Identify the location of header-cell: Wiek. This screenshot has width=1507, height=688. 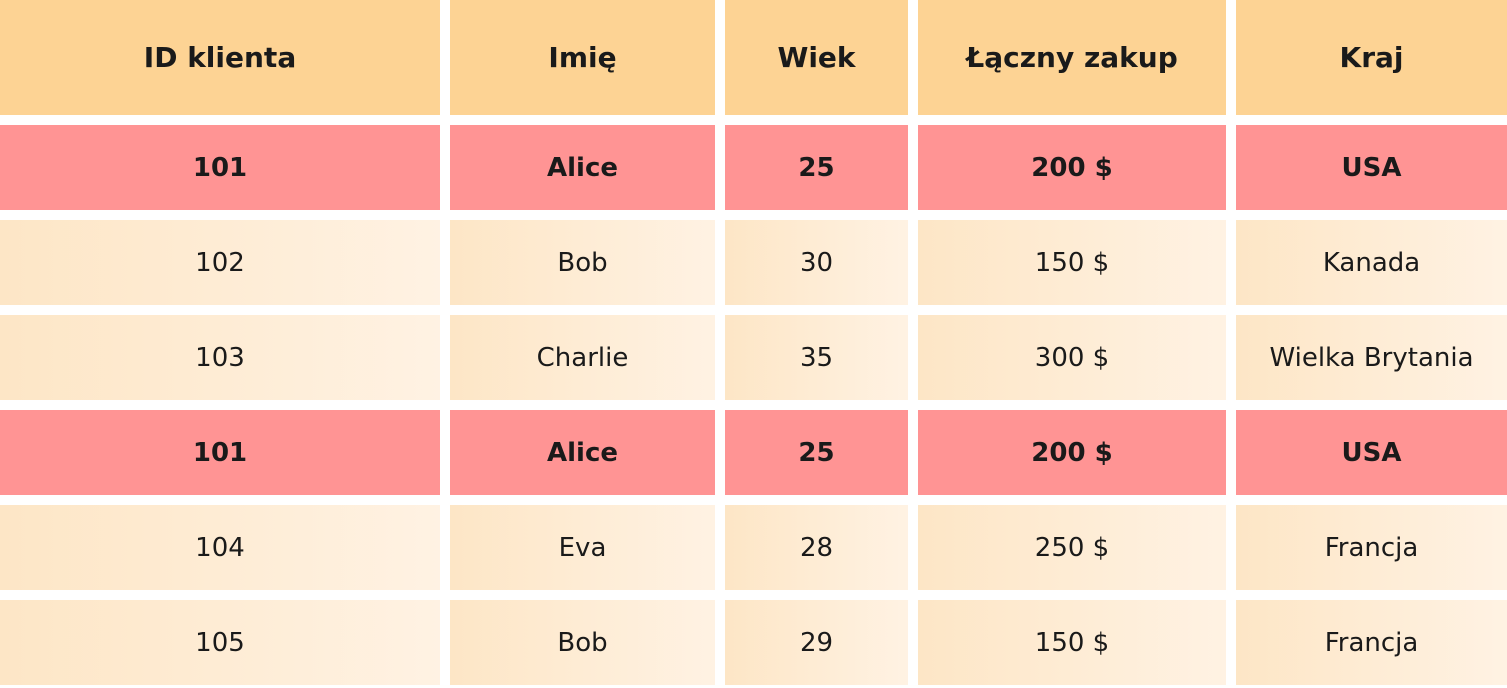
(816, 57).